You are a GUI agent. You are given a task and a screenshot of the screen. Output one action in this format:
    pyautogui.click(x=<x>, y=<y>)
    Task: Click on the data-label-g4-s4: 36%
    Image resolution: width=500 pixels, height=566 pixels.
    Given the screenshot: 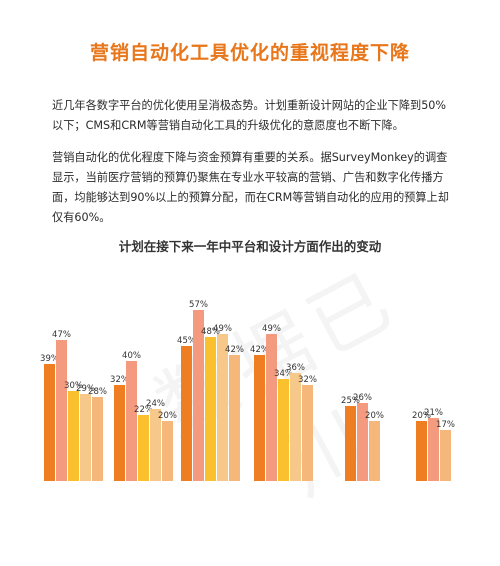 What is the action you would take?
    pyautogui.click(x=295, y=368)
    